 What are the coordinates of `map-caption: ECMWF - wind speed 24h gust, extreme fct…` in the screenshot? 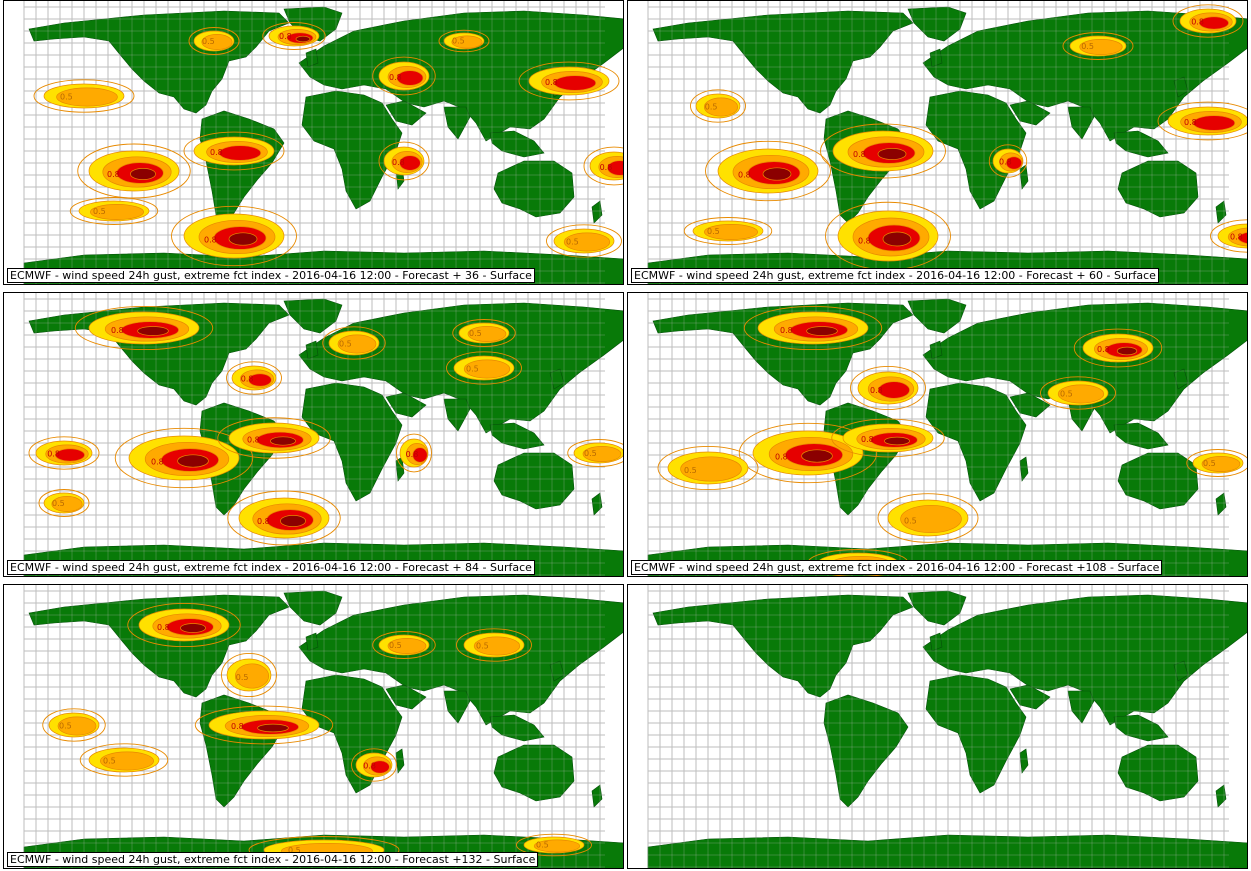 It's located at (895, 275).